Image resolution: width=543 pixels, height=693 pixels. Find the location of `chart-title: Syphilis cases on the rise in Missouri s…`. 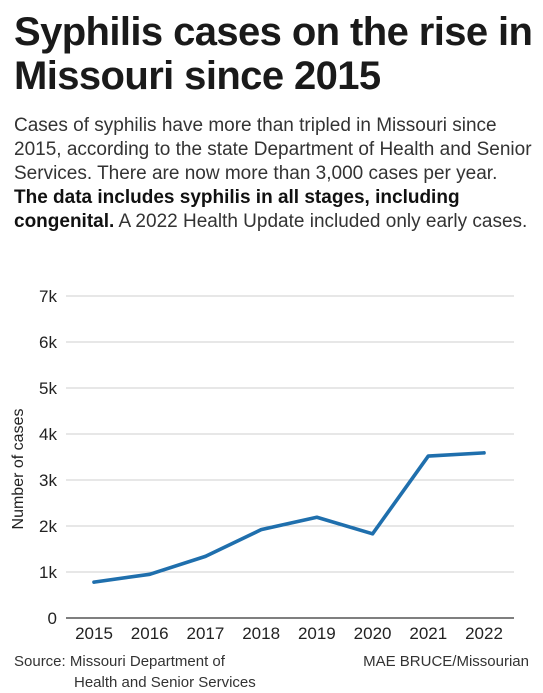

chart-title: Syphilis cases on the rise in Missouri s… is located at coordinates (273, 54).